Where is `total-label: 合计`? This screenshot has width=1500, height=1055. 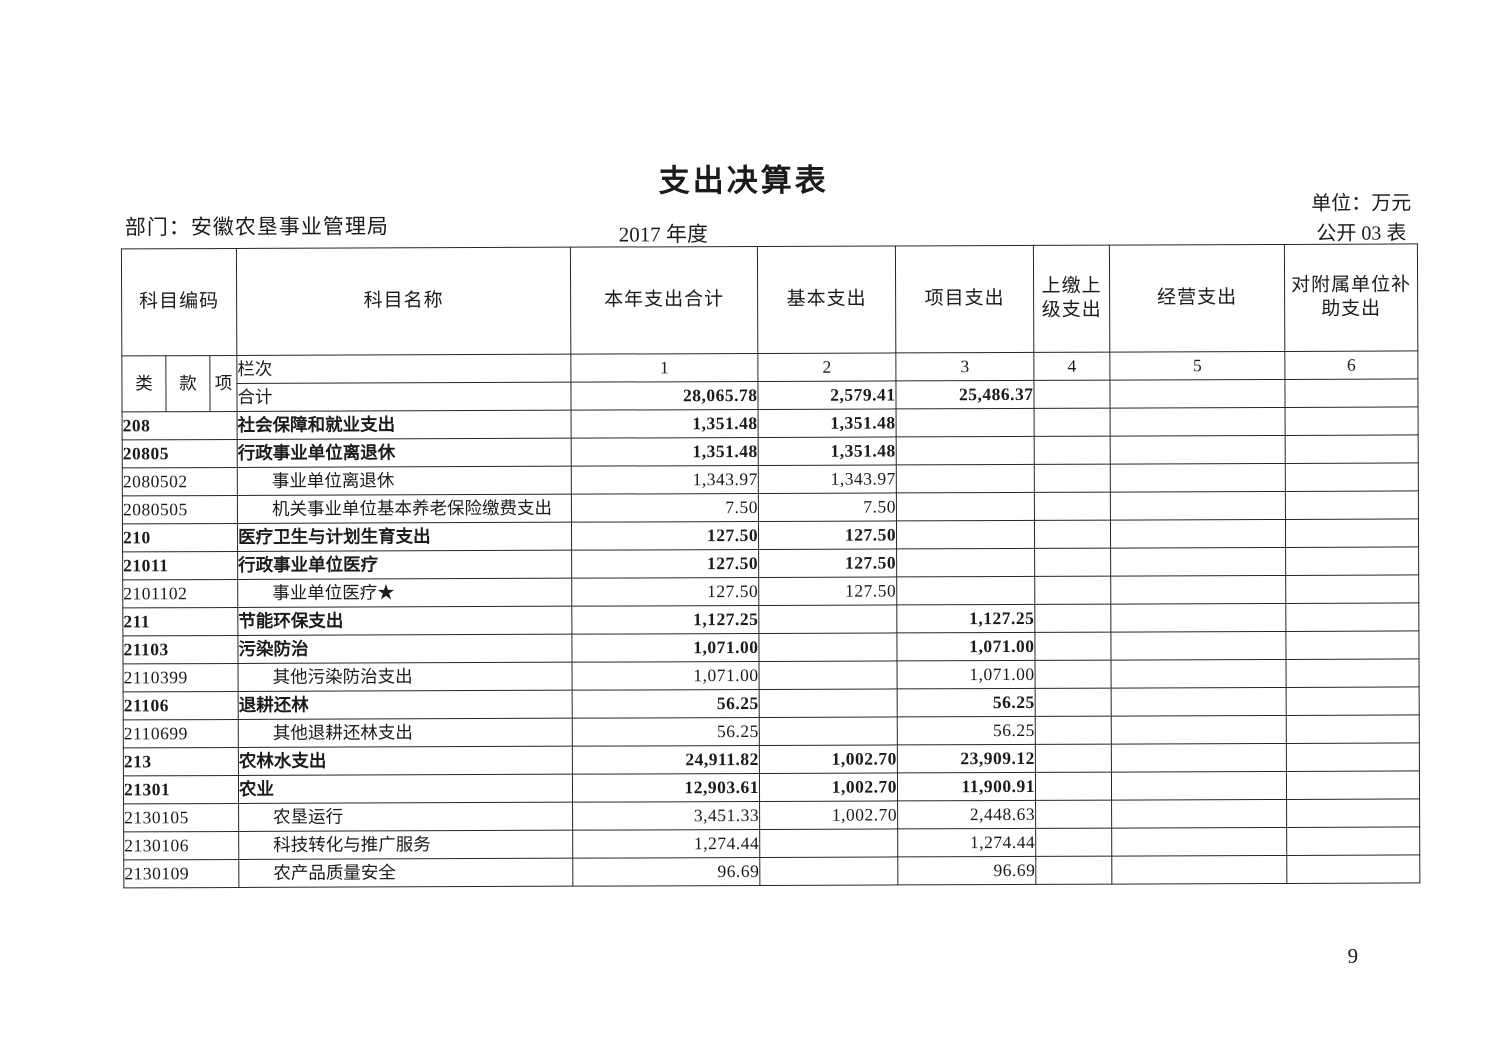
total-label: 合计 is located at coordinates (404, 397).